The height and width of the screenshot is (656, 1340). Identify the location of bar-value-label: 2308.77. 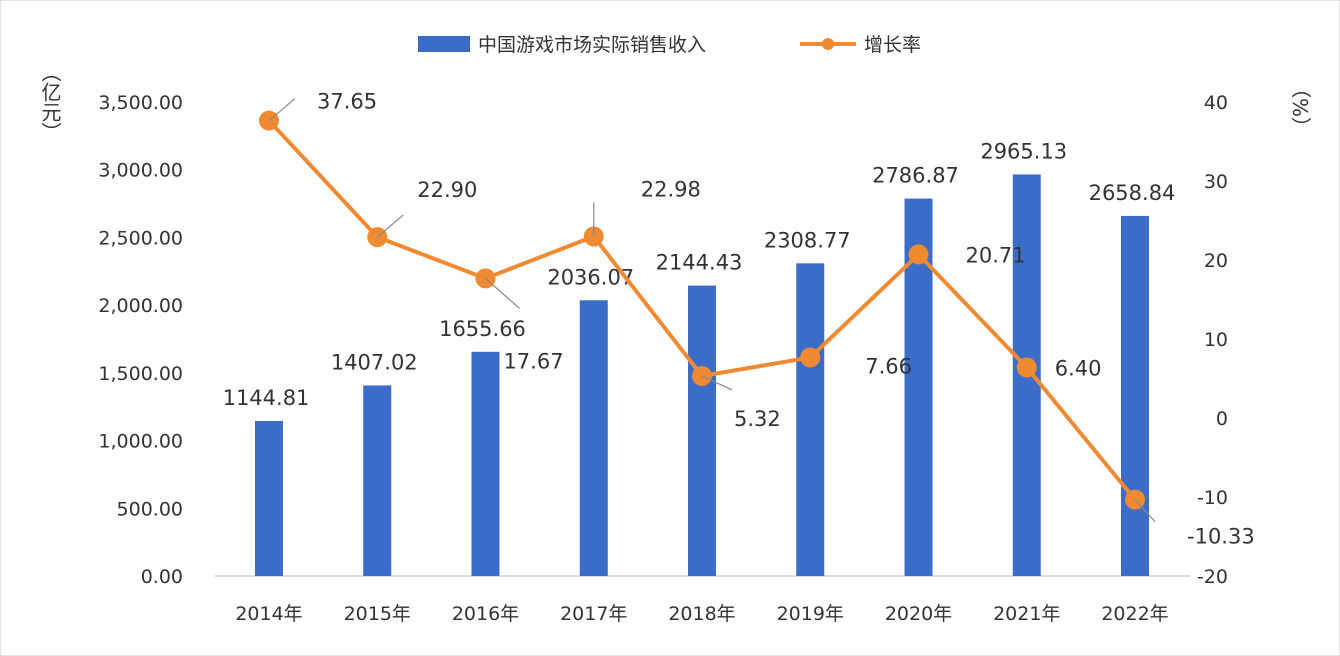
(807, 240).